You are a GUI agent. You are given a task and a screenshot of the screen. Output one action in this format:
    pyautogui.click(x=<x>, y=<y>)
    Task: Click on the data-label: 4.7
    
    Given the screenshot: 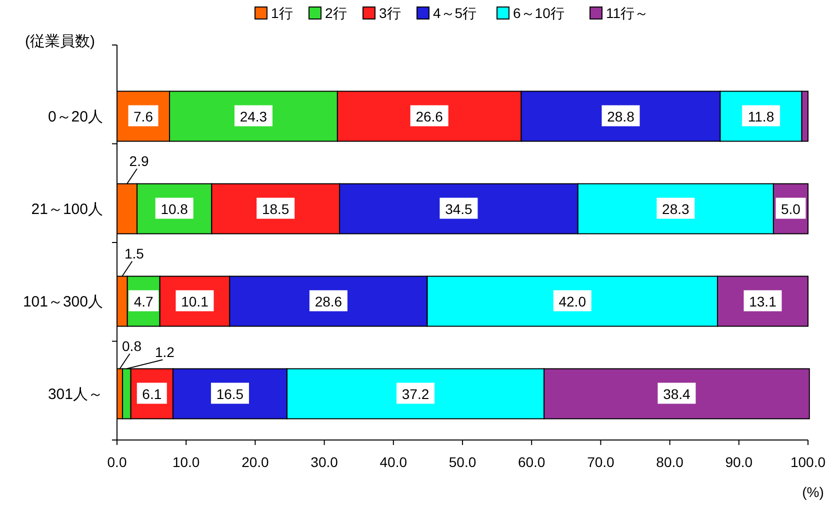 What is the action you would take?
    pyautogui.click(x=144, y=301)
    